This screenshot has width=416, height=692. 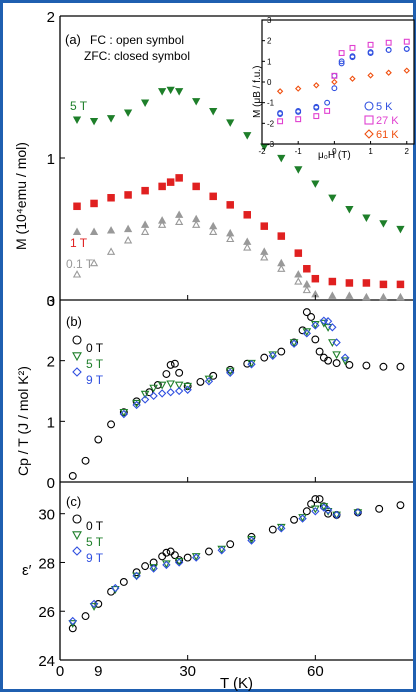 I want to click on inset-y-tick-label: 3, so click(x=269, y=20).